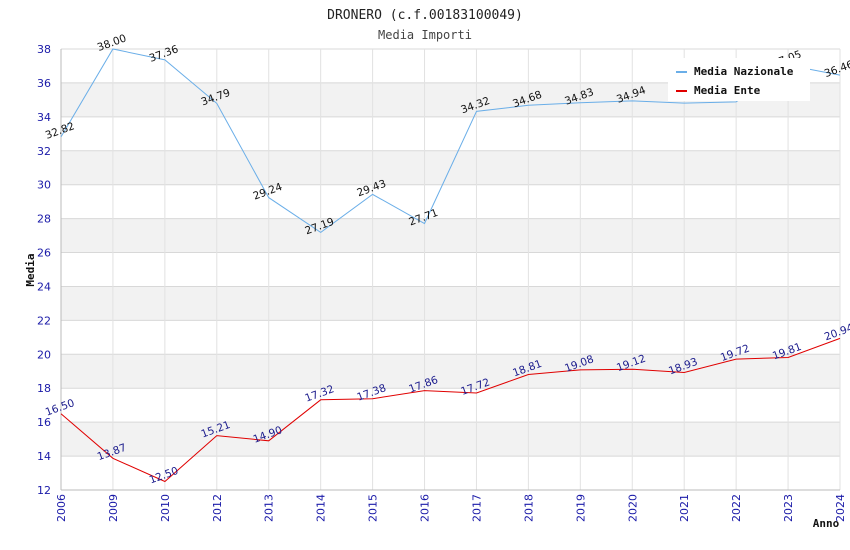 This screenshot has height=550, width=850. I want to click on x-tick-label: 2020, so click(632, 508).